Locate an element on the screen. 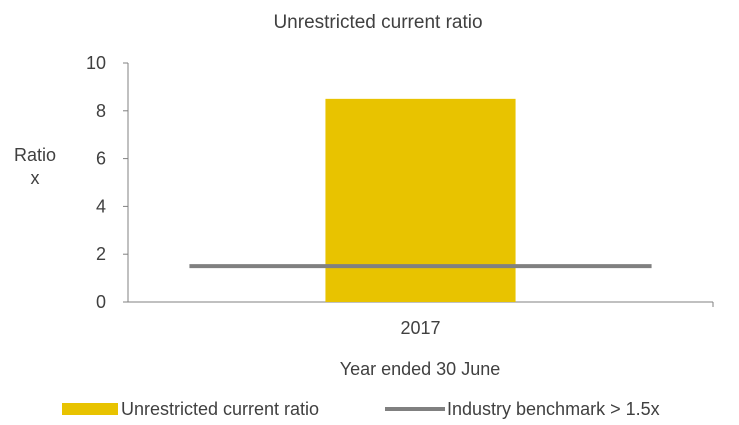 This screenshot has height=425, width=739. legend-label: Industry benchmark > 1.5x is located at coordinates (553, 409).